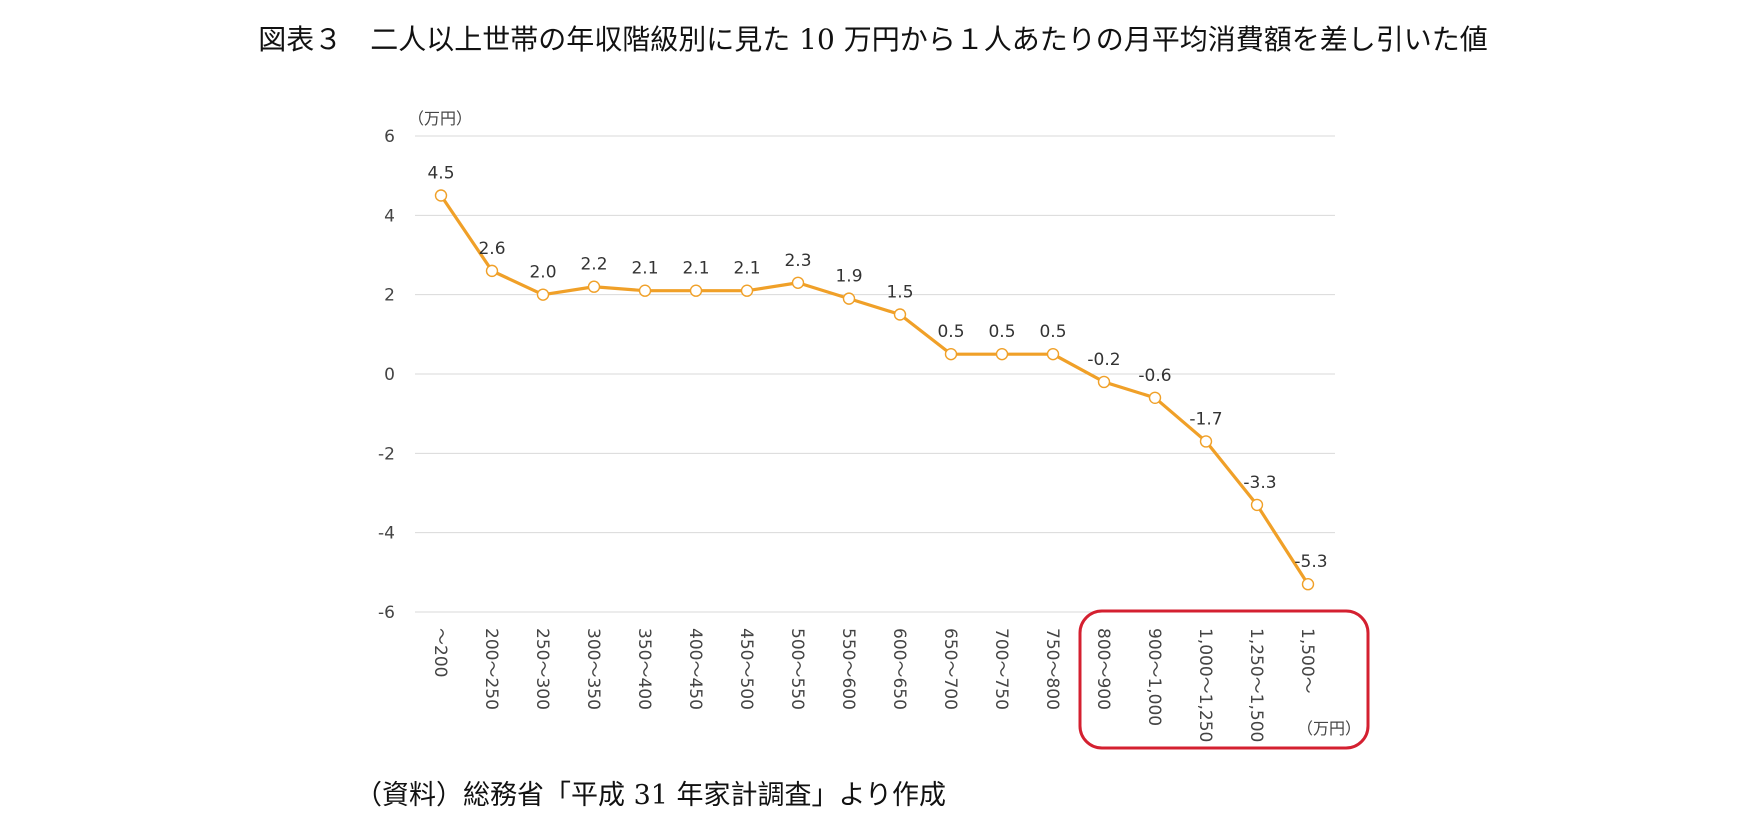 This screenshot has width=1746, height=832. What do you see at coordinates (1205, 685) in the screenshot?
I see `x-tick-label: 1,000～1,250` at bounding box center [1205, 685].